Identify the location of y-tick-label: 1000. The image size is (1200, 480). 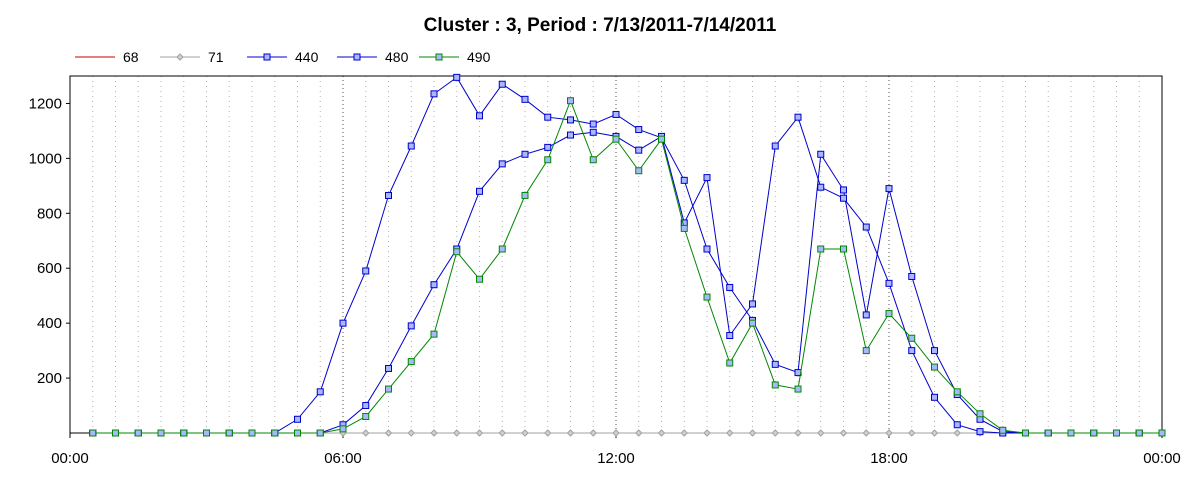
(45, 158).